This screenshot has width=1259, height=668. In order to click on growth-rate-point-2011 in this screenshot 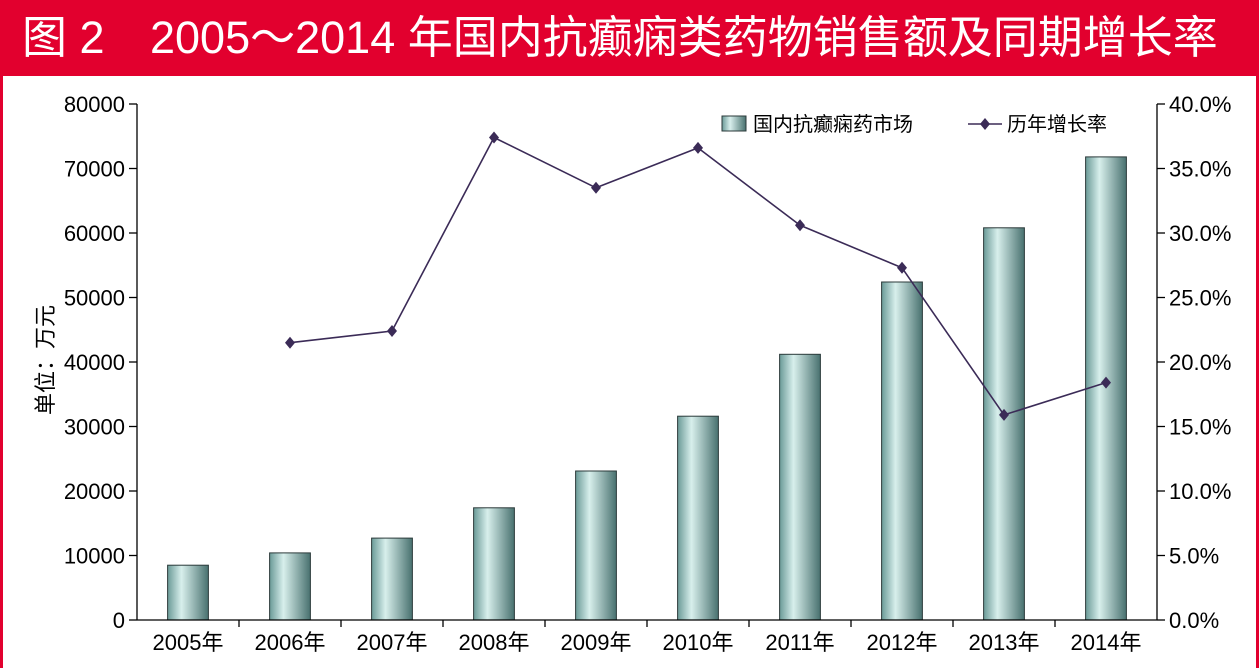, I will do `click(800, 225)`.